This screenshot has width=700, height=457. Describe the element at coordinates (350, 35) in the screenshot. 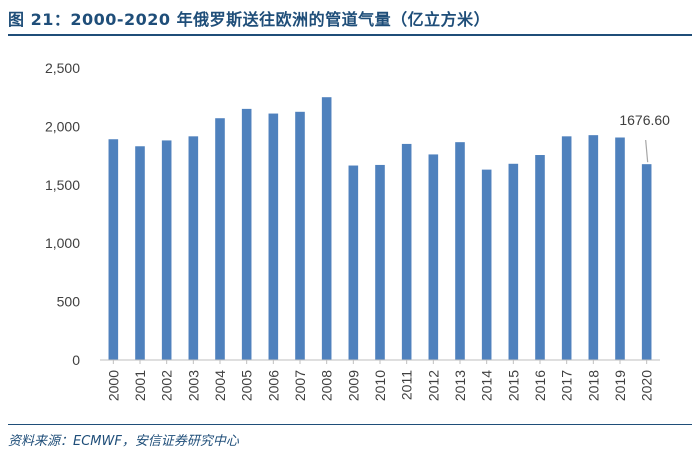

I see `title-divider` at that location.